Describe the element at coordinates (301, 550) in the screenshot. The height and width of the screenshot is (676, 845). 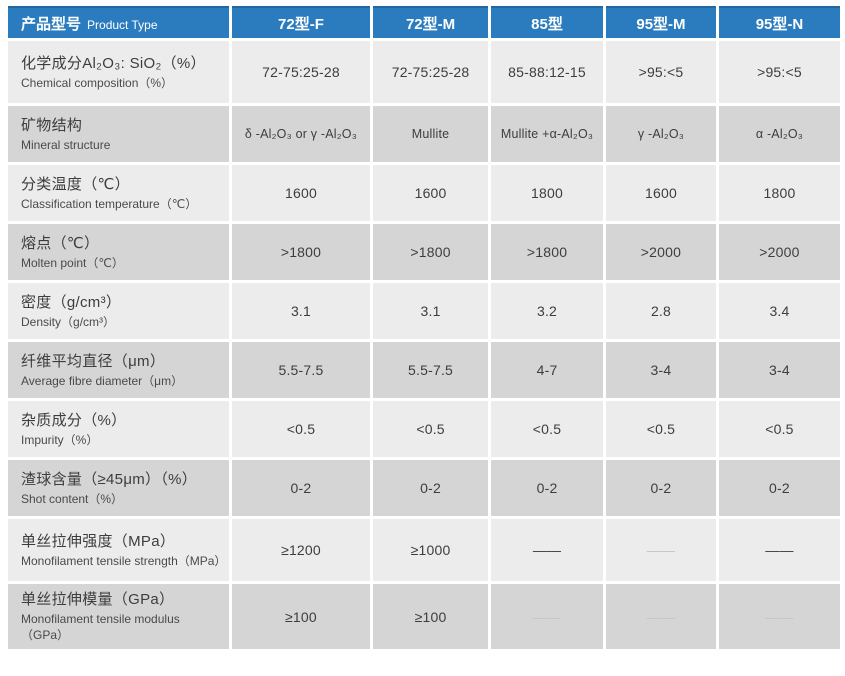
I see `value-cell: ≥1200` at that location.